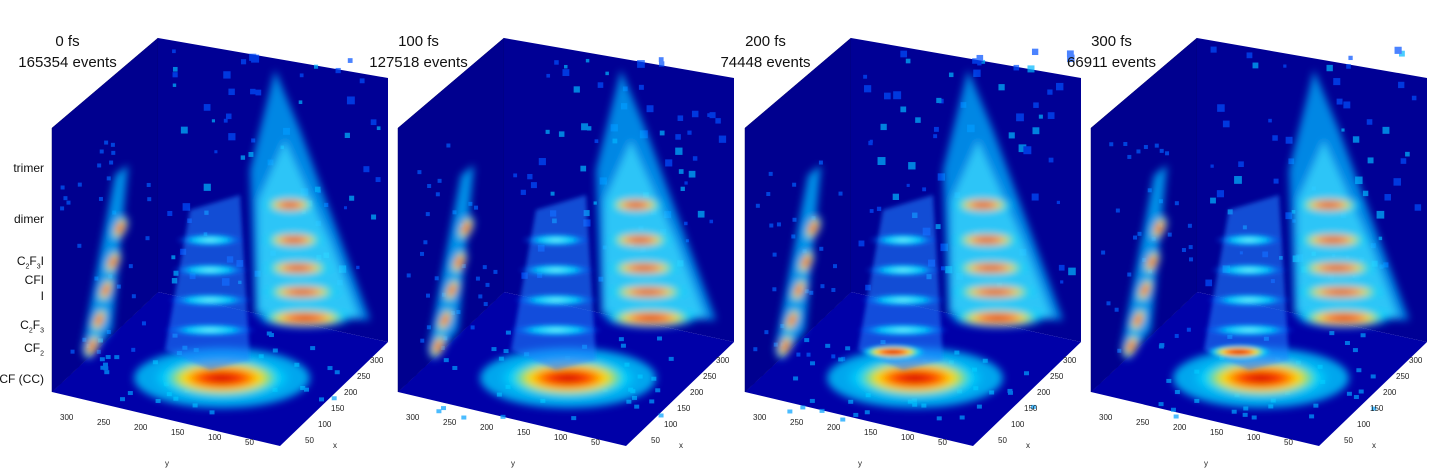 Image resolution: width=1440 pixels, height=474 pixels. Describe the element at coordinates (418, 52) in the screenshot. I see `panel-title: 100 fs 127518 events` at that location.